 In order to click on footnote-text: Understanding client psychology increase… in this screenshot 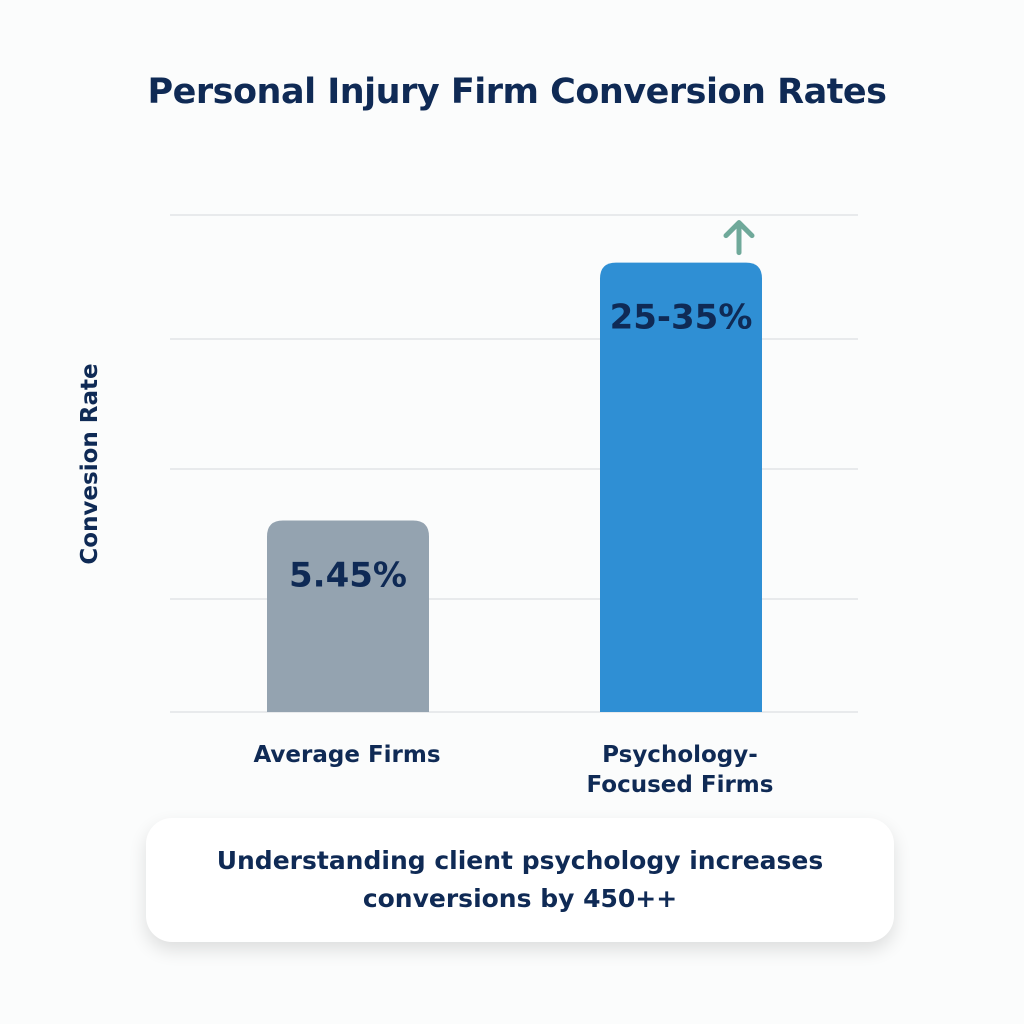, I will do `click(520, 879)`.